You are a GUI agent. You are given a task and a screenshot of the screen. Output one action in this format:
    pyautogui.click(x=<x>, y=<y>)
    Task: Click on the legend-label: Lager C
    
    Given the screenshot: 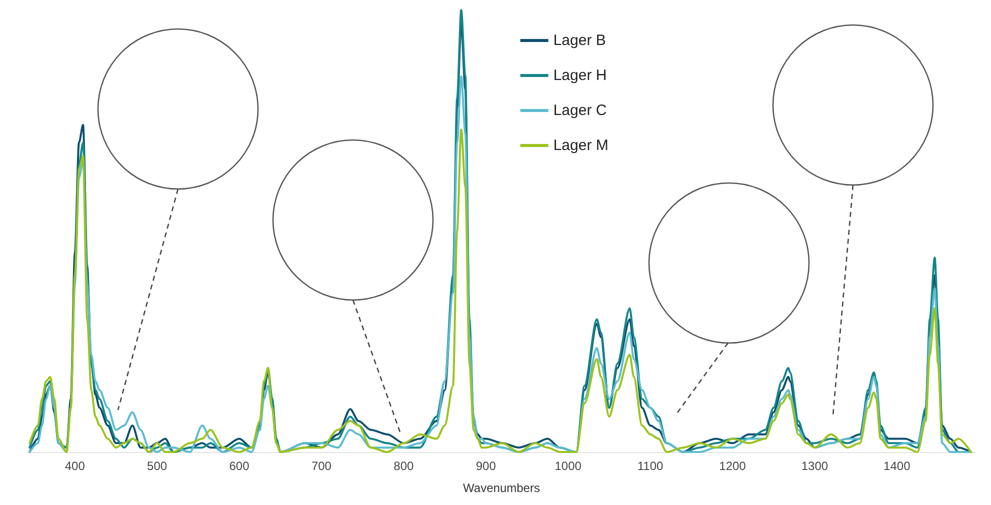 What is the action you would take?
    pyautogui.click(x=580, y=110)
    